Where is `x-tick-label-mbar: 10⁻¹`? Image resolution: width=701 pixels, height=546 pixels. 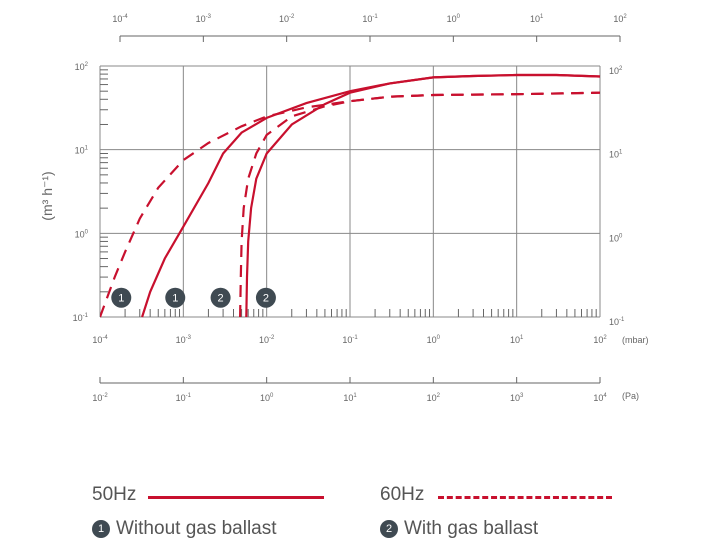
x-tick-label-mbar: 10⁻¹ is located at coordinates (350, 340).